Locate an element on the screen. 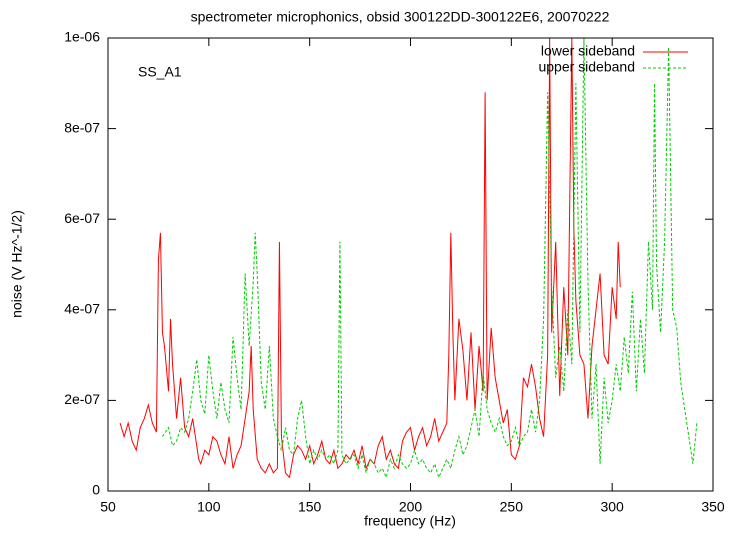  x-tick-label: 250 is located at coordinates (512, 507).